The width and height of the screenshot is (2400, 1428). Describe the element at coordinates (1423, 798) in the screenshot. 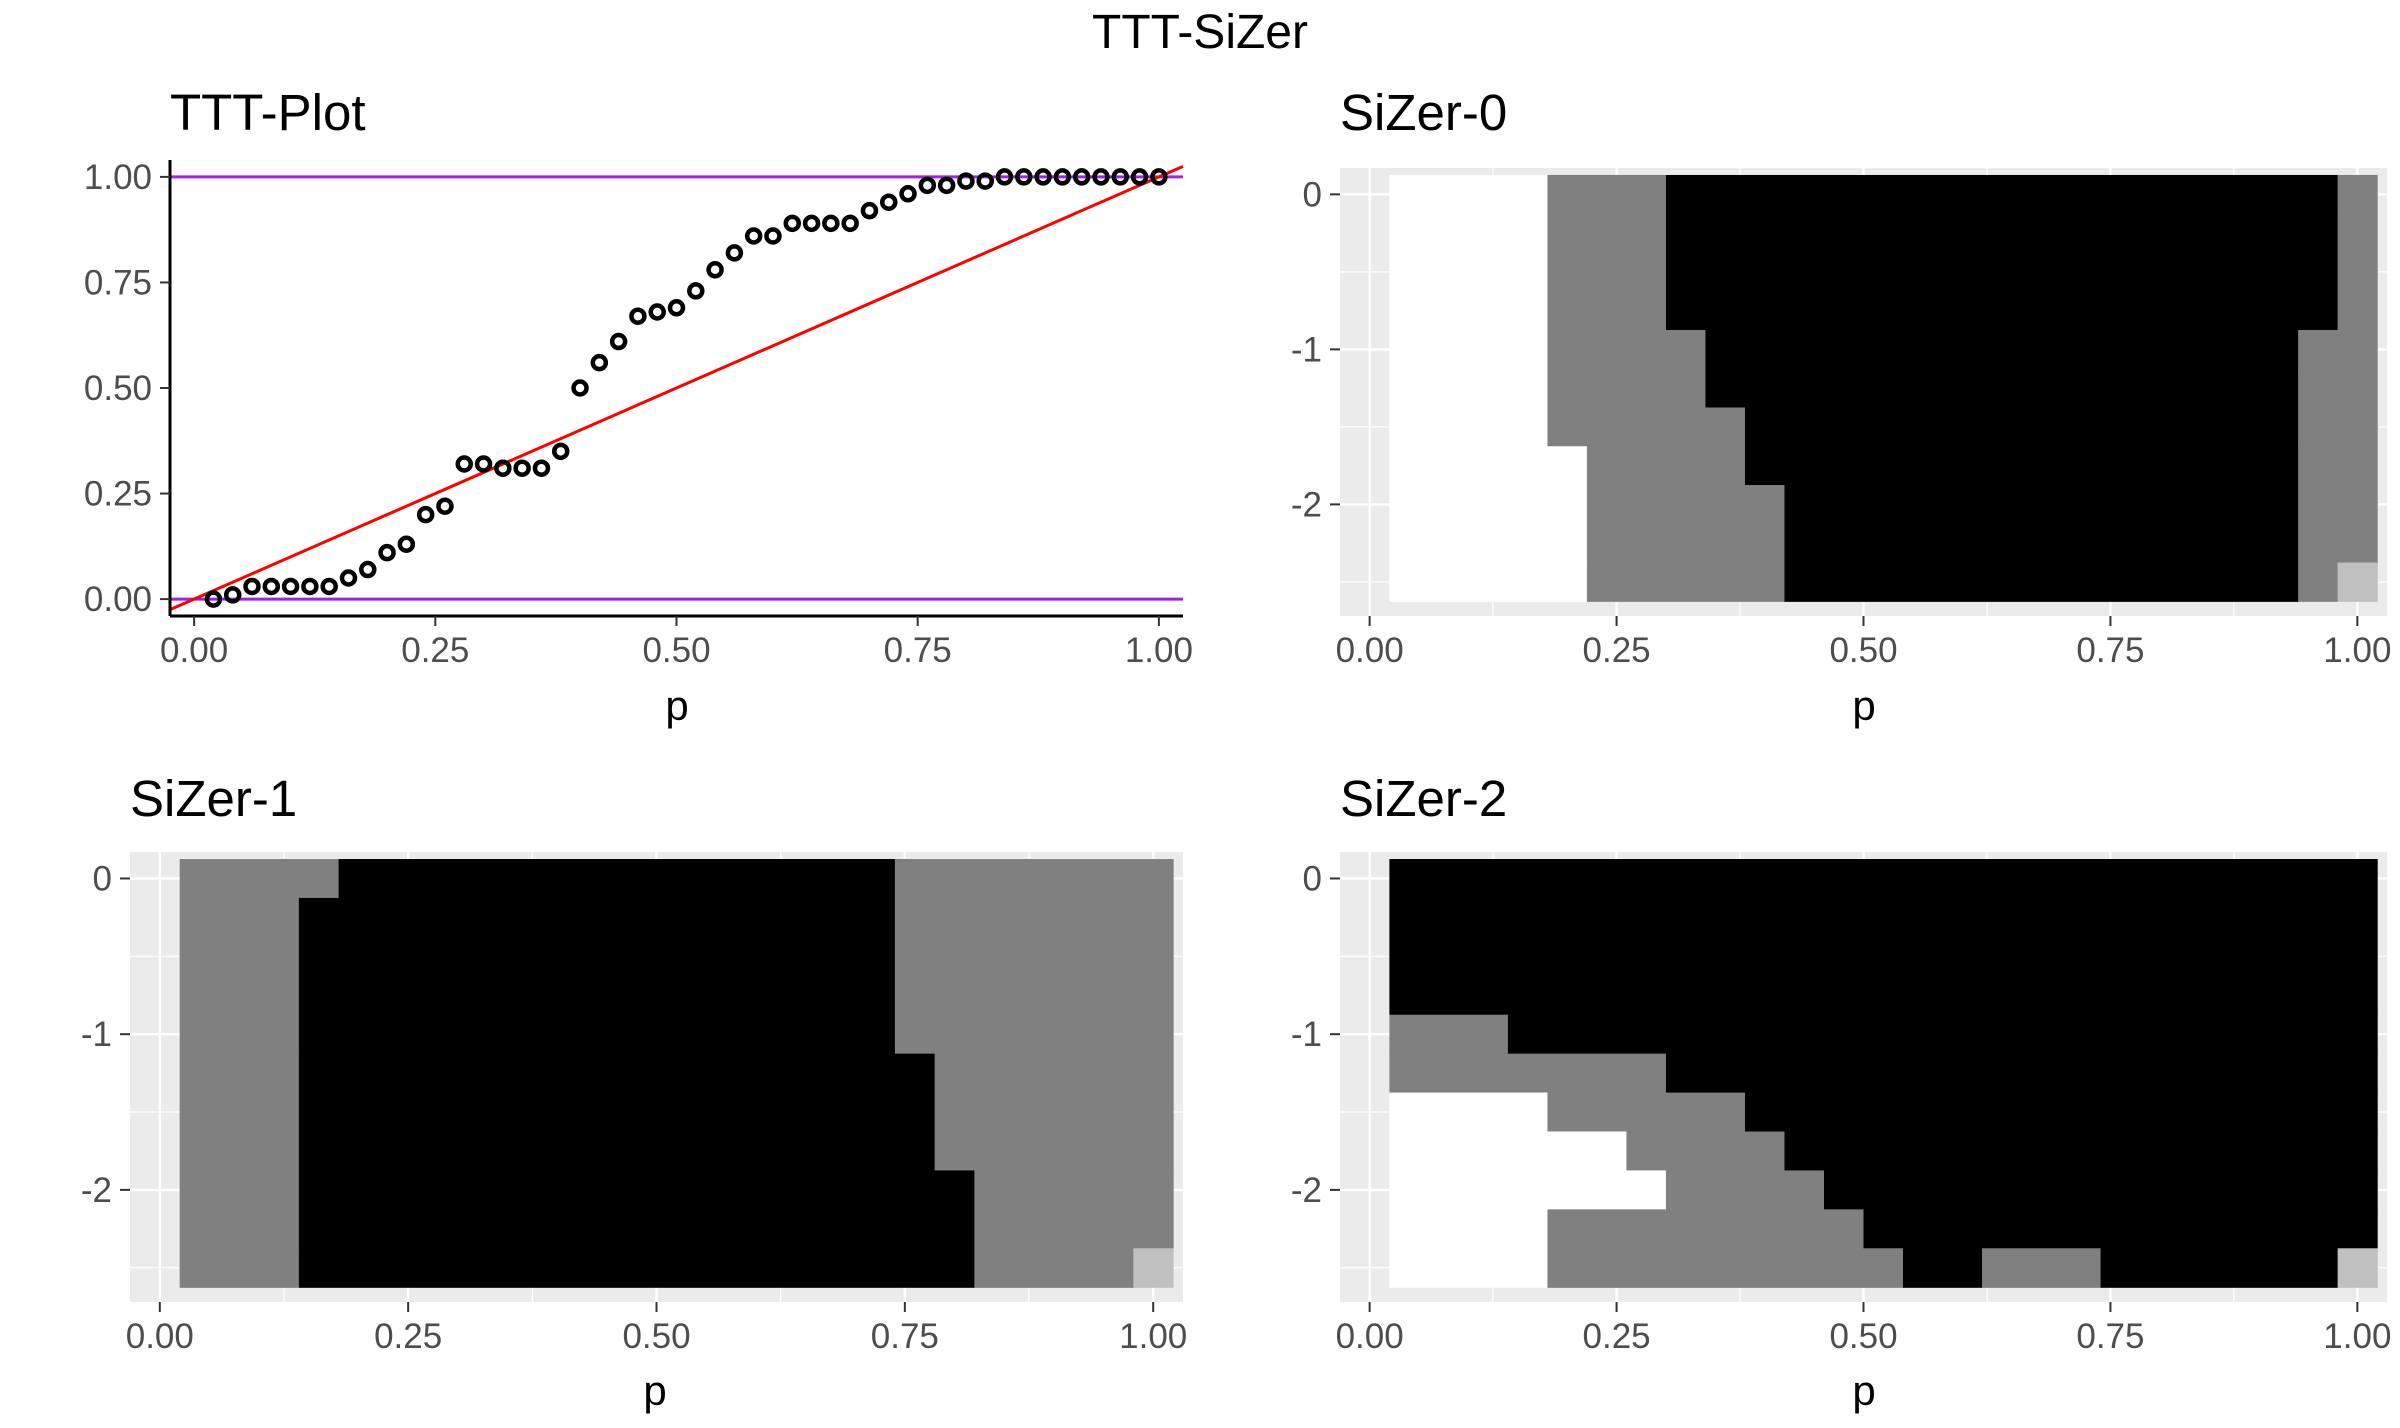

I see `panel-title-sizer-2: SiZer-2` at that location.